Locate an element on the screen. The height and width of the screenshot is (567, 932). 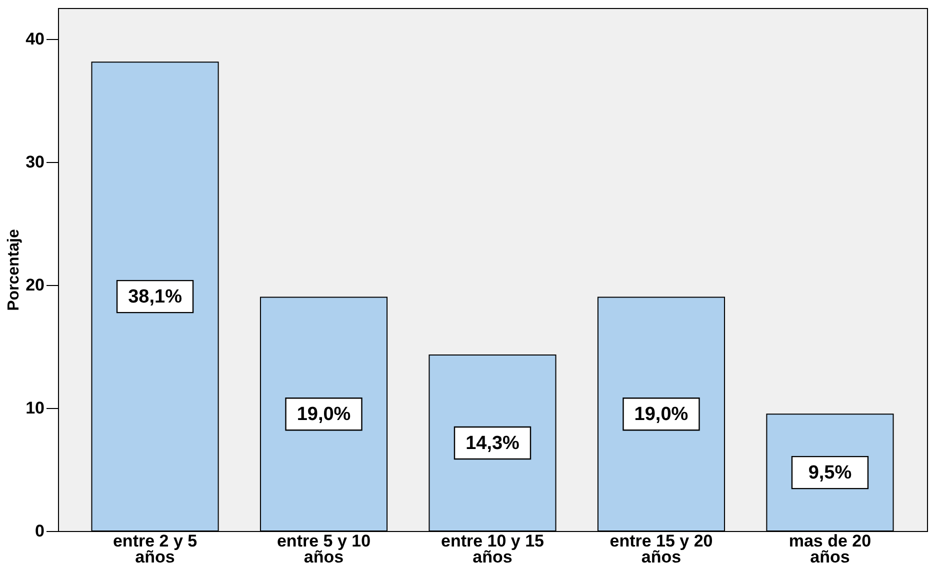
x-tick-label: entre 5 y 10 años is located at coordinates (323, 549).